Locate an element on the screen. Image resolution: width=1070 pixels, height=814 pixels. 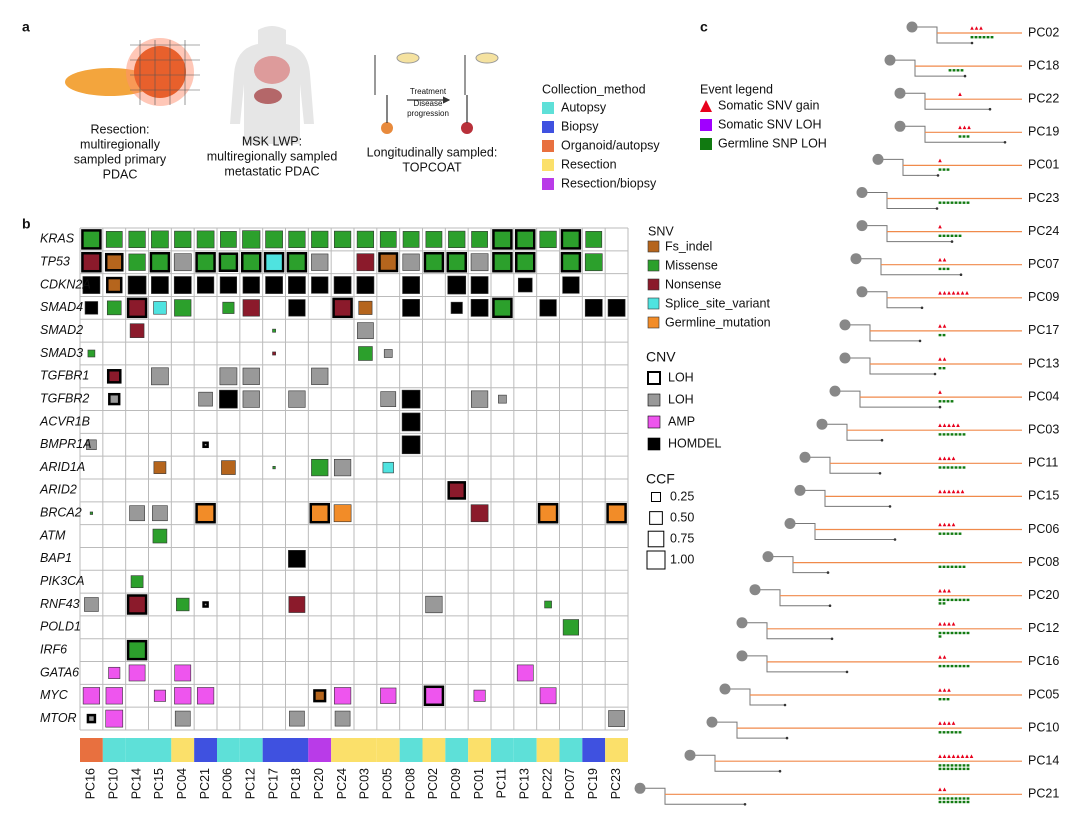
legend-title: Collection_method is located at coordinates (594, 89).